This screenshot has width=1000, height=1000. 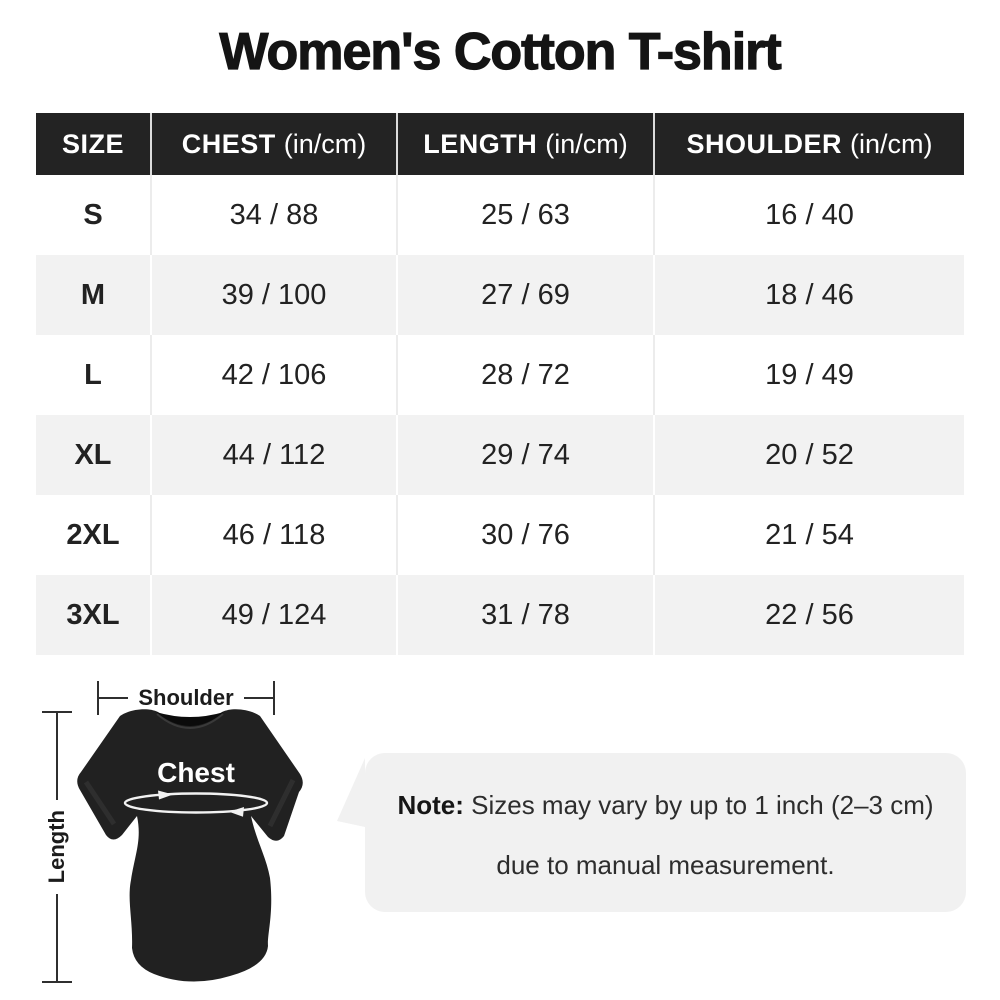 What do you see at coordinates (228, 143) in the screenshot?
I see `col-header-chest-label: CHEST` at bounding box center [228, 143].